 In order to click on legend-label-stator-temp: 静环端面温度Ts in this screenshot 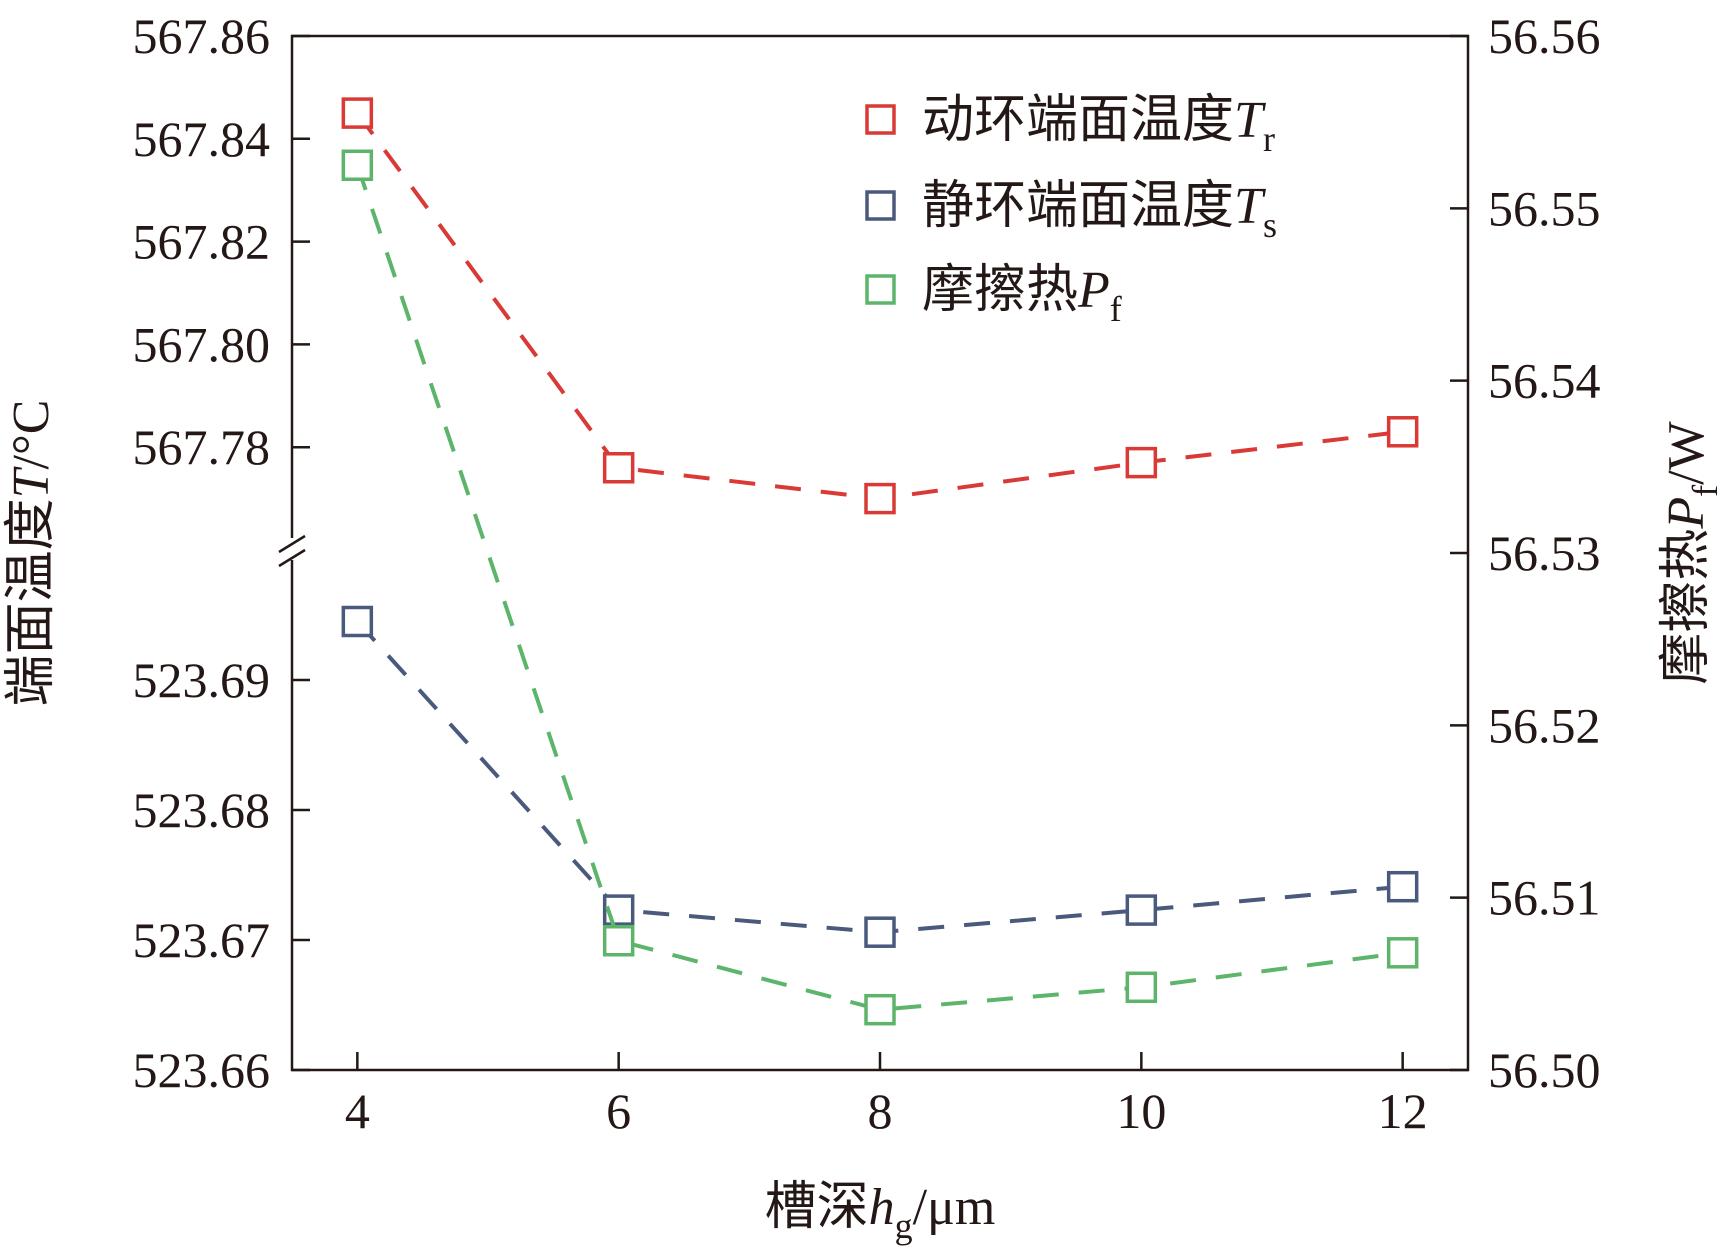, I will do `click(1099, 211)`.